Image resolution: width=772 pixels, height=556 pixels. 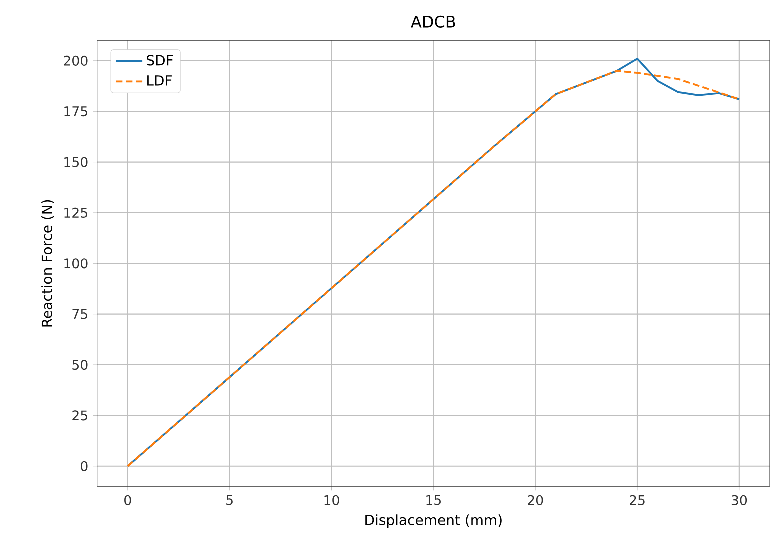 I want to click on legend-label: SDF, so click(x=160, y=60).